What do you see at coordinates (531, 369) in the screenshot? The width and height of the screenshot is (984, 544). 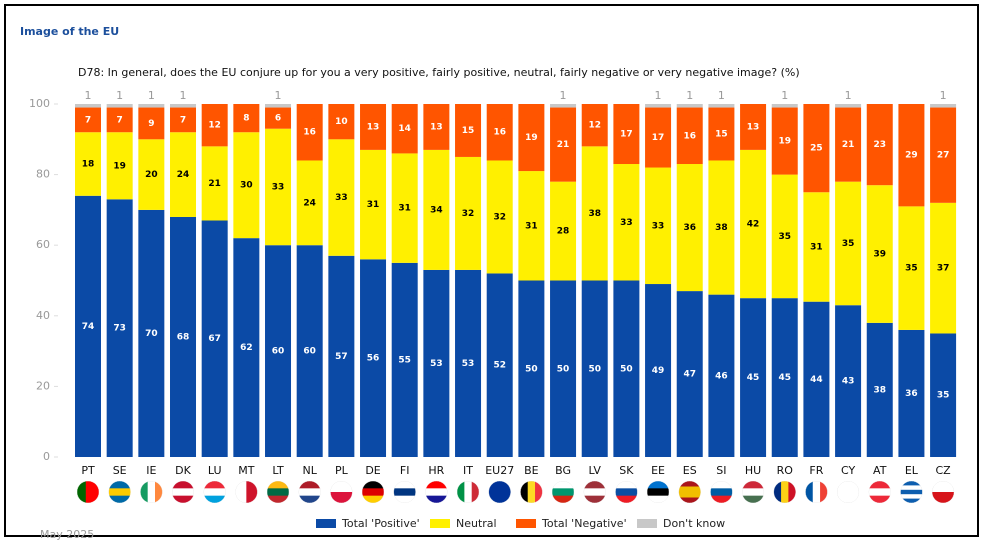 I see `data-label: 50` at bounding box center [531, 369].